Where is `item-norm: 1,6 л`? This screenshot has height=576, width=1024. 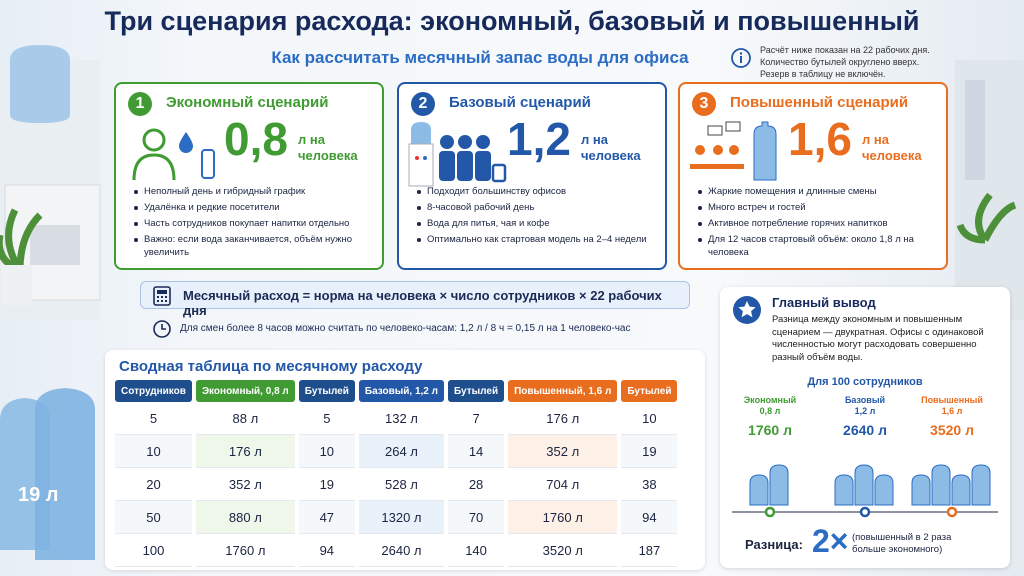
item-norm: 1,6 л is located at coordinates (952, 411).